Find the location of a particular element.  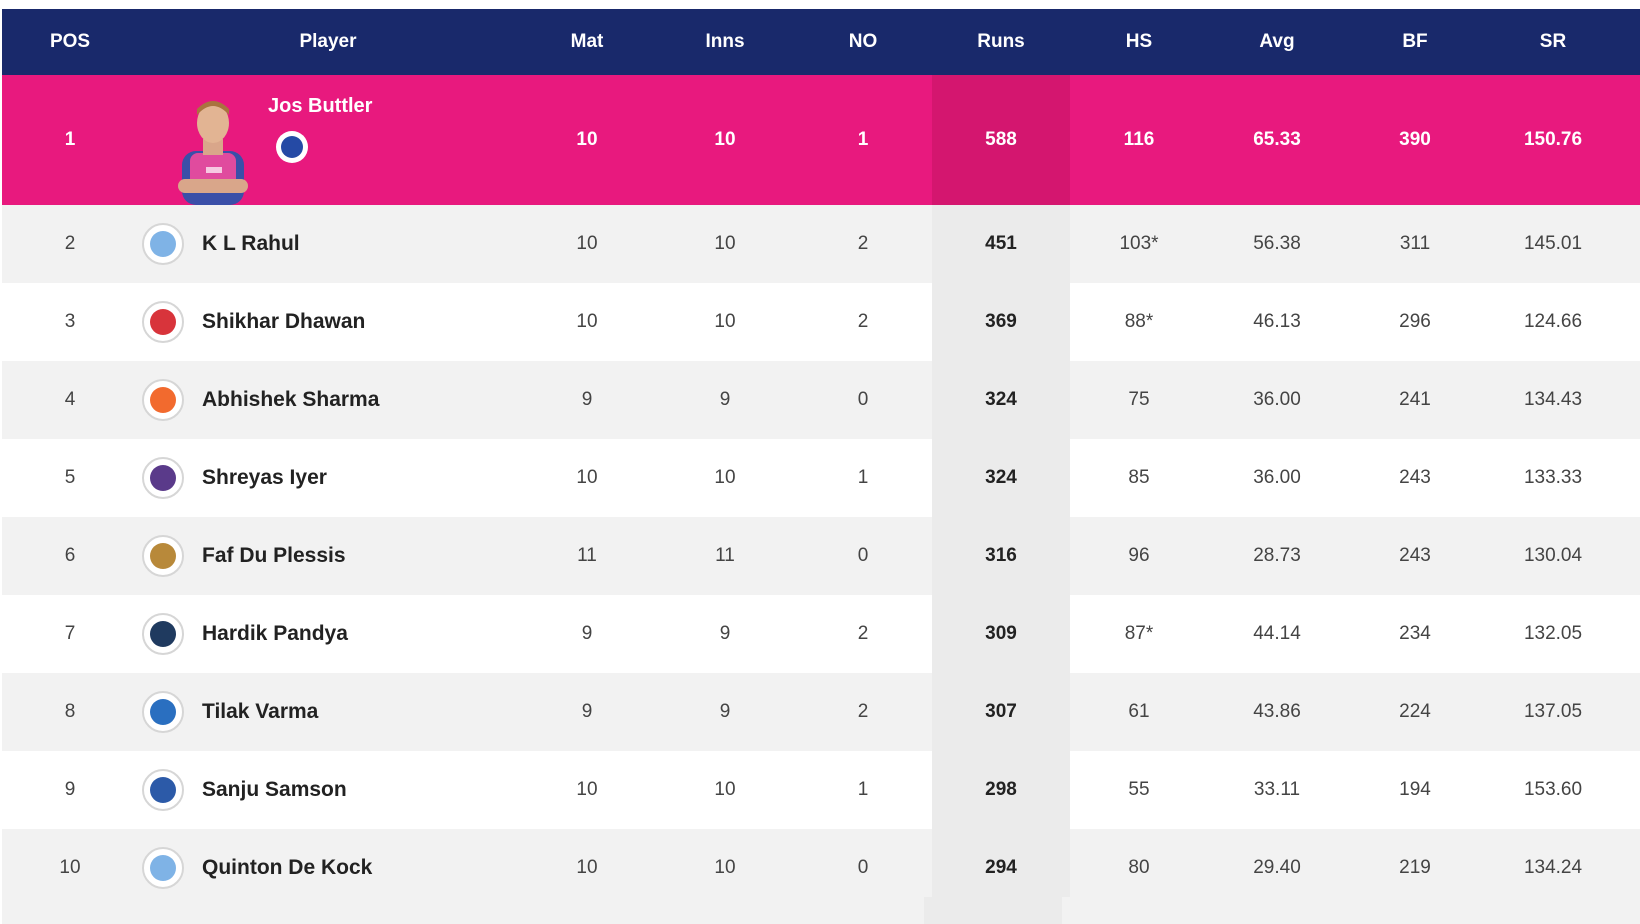

row-hs: 55 is located at coordinates (1139, 789).